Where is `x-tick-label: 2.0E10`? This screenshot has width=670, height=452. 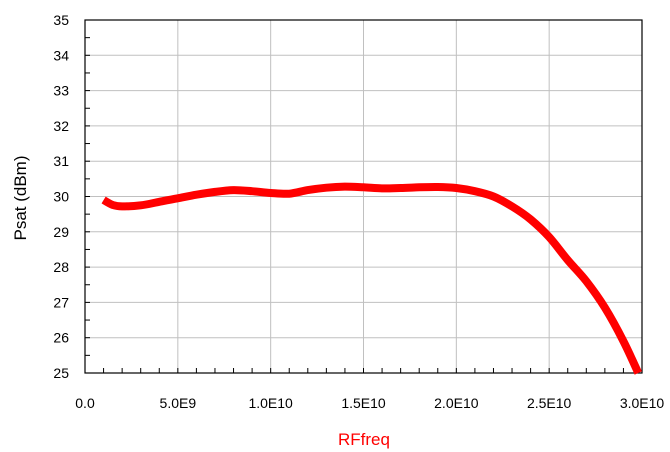
x-tick-label: 2.0E10 is located at coordinates (456, 403).